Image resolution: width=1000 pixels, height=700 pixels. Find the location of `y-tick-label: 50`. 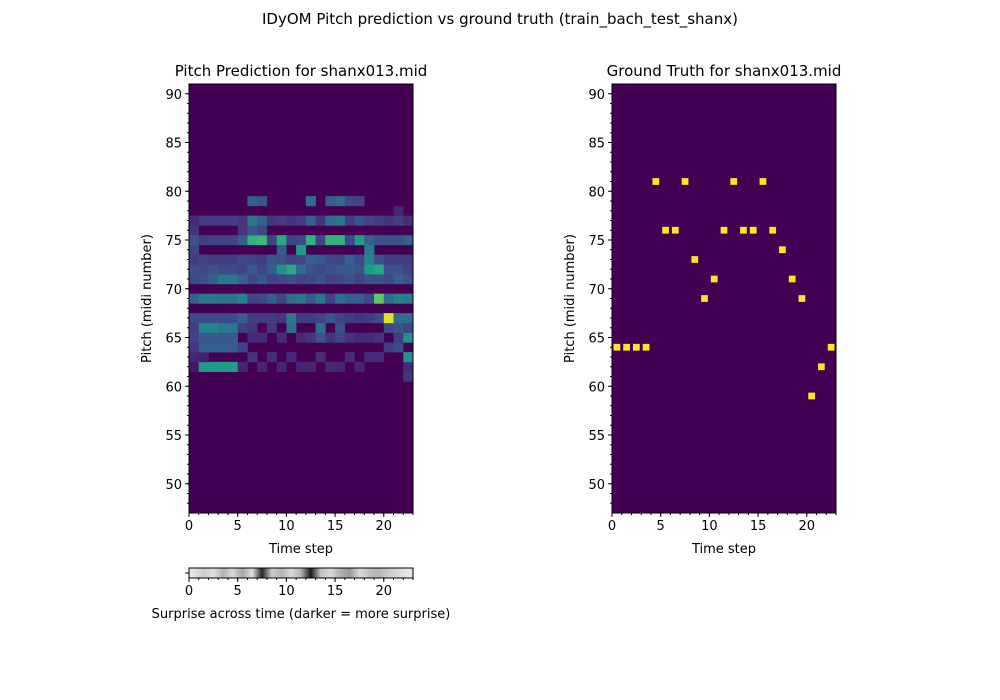

y-tick-label: 50 is located at coordinates (596, 485).